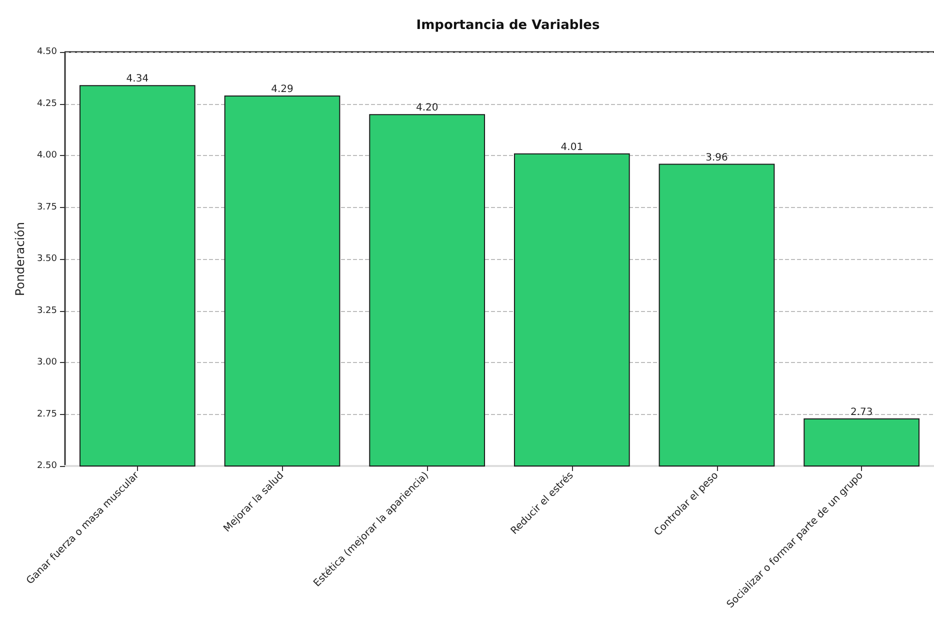 This screenshot has width=934, height=629. What do you see at coordinates (47, 466) in the screenshot?
I see `y-tick-label: 2.50` at bounding box center [47, 466].